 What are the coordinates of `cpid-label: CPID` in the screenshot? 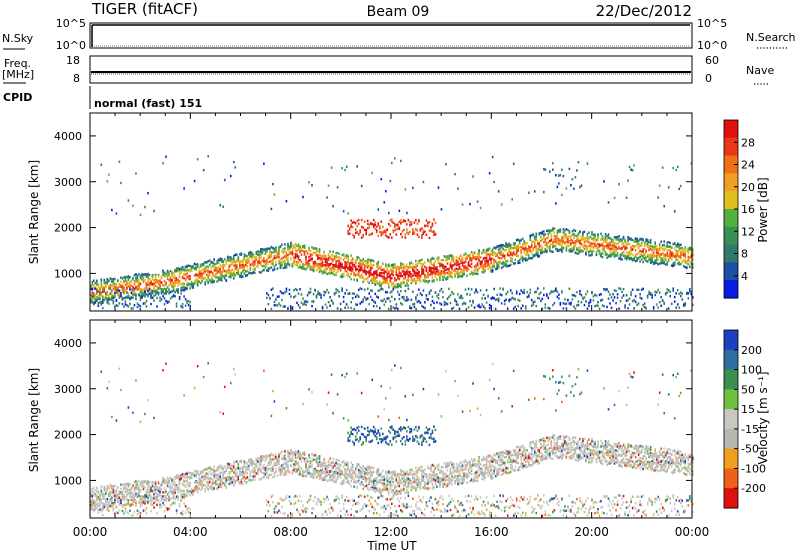 It's located at (17, 97).